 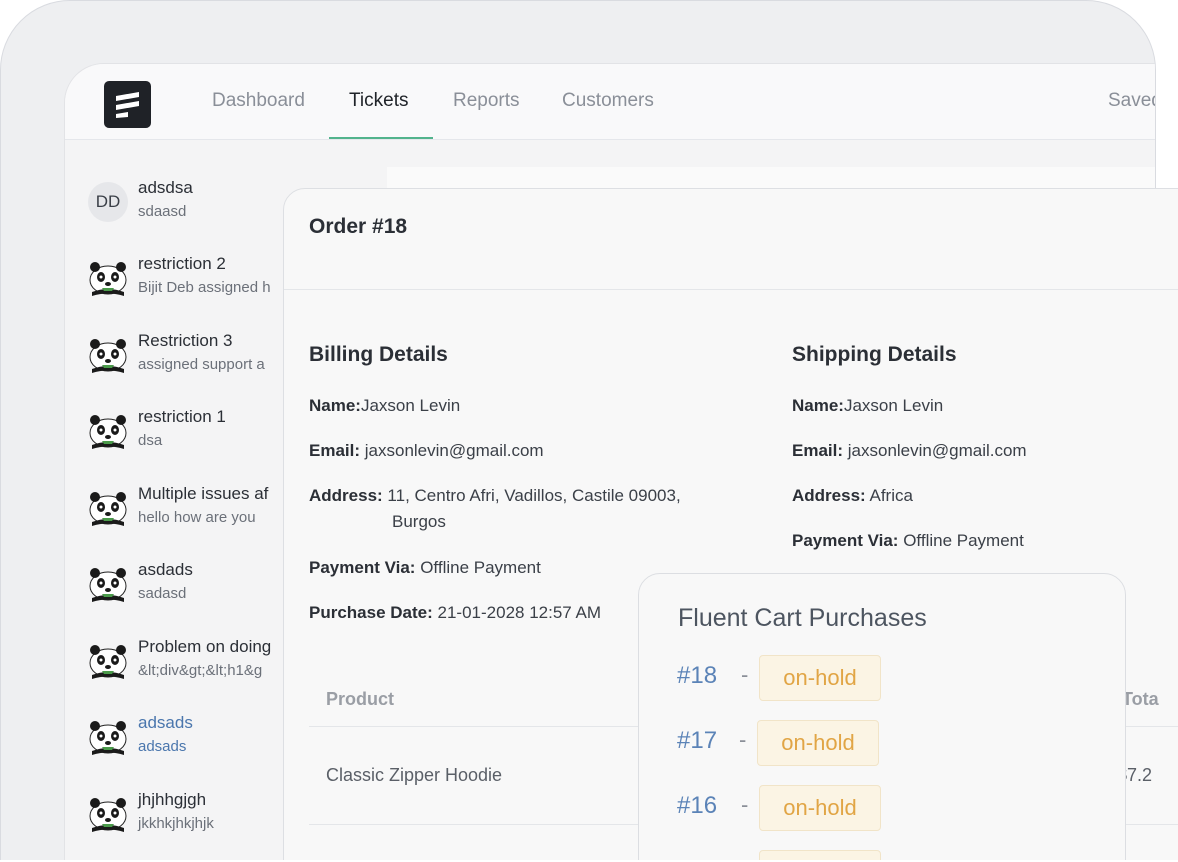 What do you see at coordinates (162, 746) in the screenshot?
I see `ticket-subtitle: adsads` at bounding box center [162, 746].